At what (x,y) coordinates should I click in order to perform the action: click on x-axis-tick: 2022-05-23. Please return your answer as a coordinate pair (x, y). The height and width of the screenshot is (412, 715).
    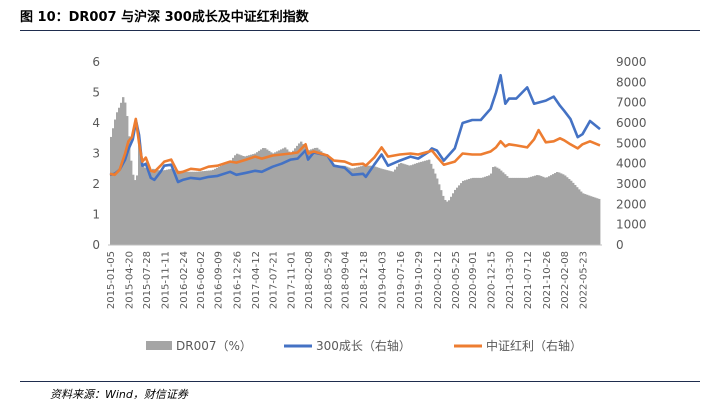
    Looking at the image, I should click on (584, 280).